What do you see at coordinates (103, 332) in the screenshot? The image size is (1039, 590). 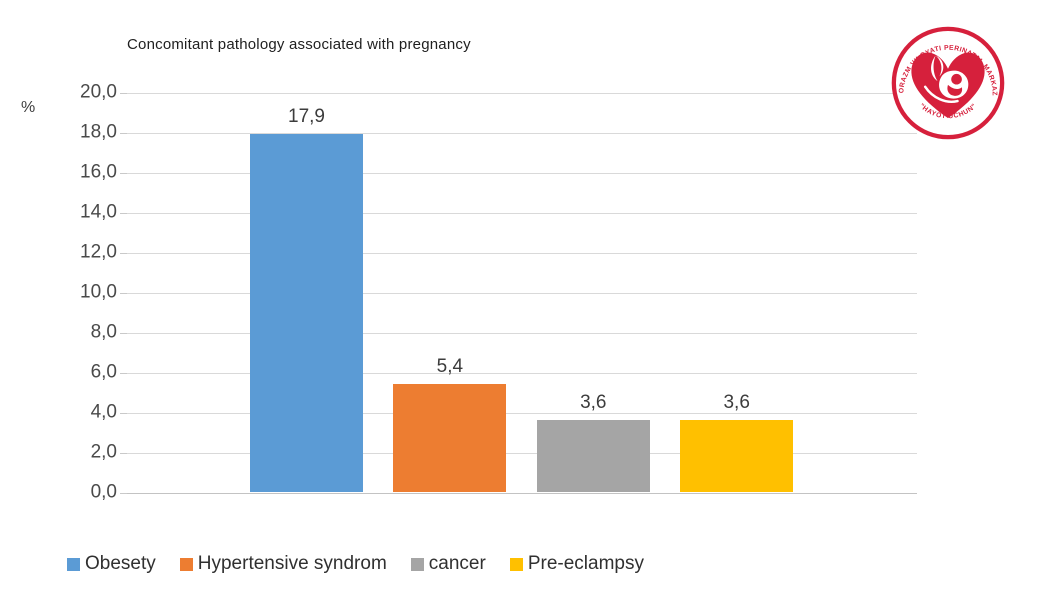 I see `y-tick-label: 8,0` at bounding box center [103, 332].